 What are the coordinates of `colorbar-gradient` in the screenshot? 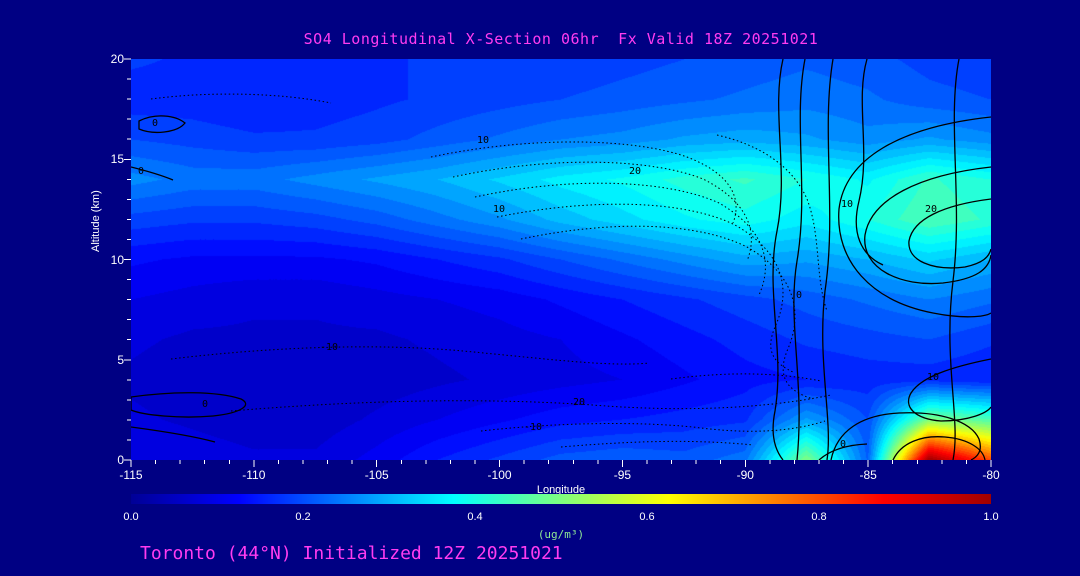 It's located at (561, 499).